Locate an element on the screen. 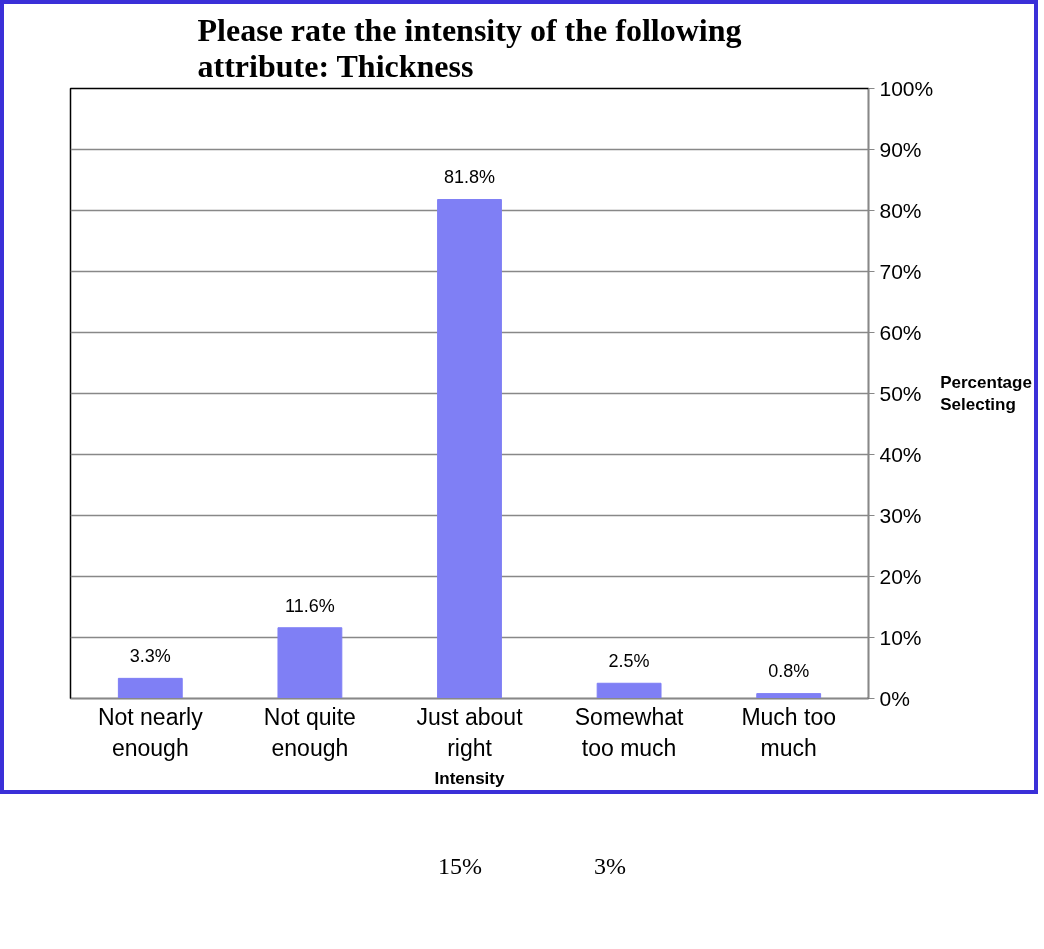 This screenshot has width=1044, height=949. y-axis-title: Percentage Selecting is located at coordinates (986, 393).